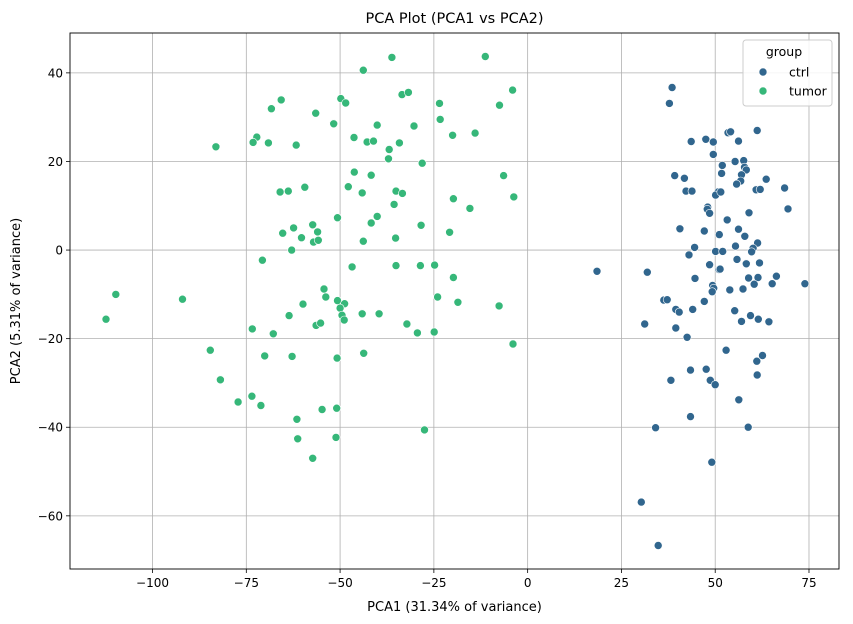  I want to click on chart-title: PCA Plot (PCA1 vs PCA2), so click(454, 19).